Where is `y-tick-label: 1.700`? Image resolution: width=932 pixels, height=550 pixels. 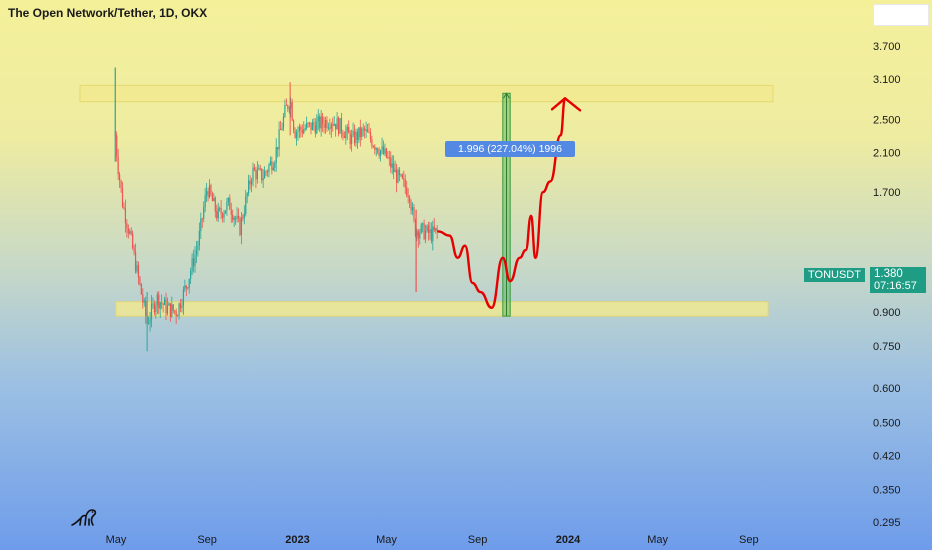 y-tick-label: 1.700 is located at coordinates (887, 193).